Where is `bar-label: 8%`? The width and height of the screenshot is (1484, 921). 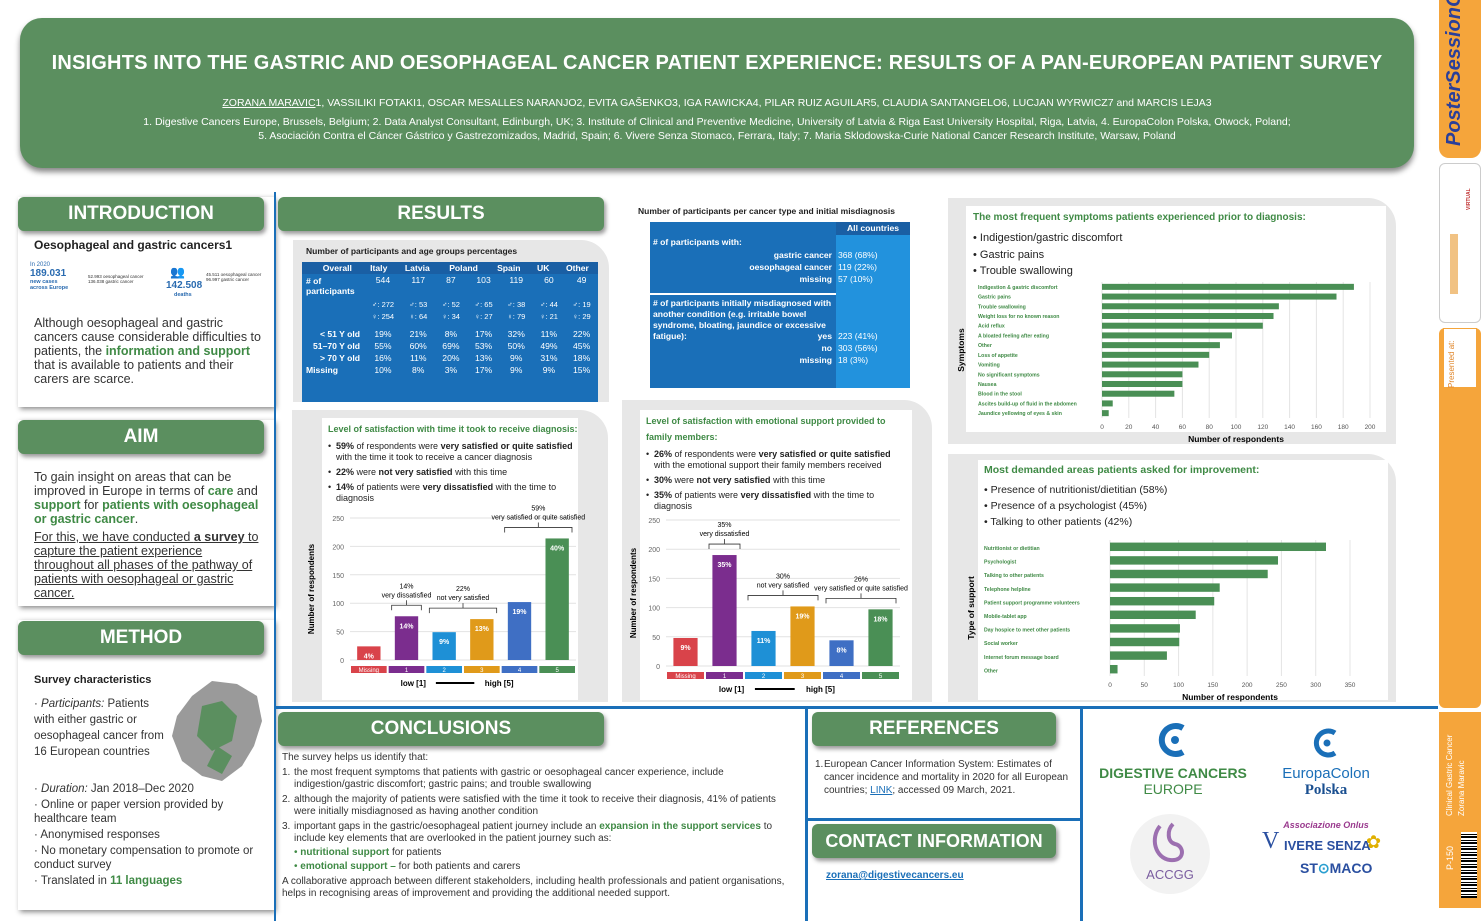
bar-label: 8% is located at coordinates (841, 650).